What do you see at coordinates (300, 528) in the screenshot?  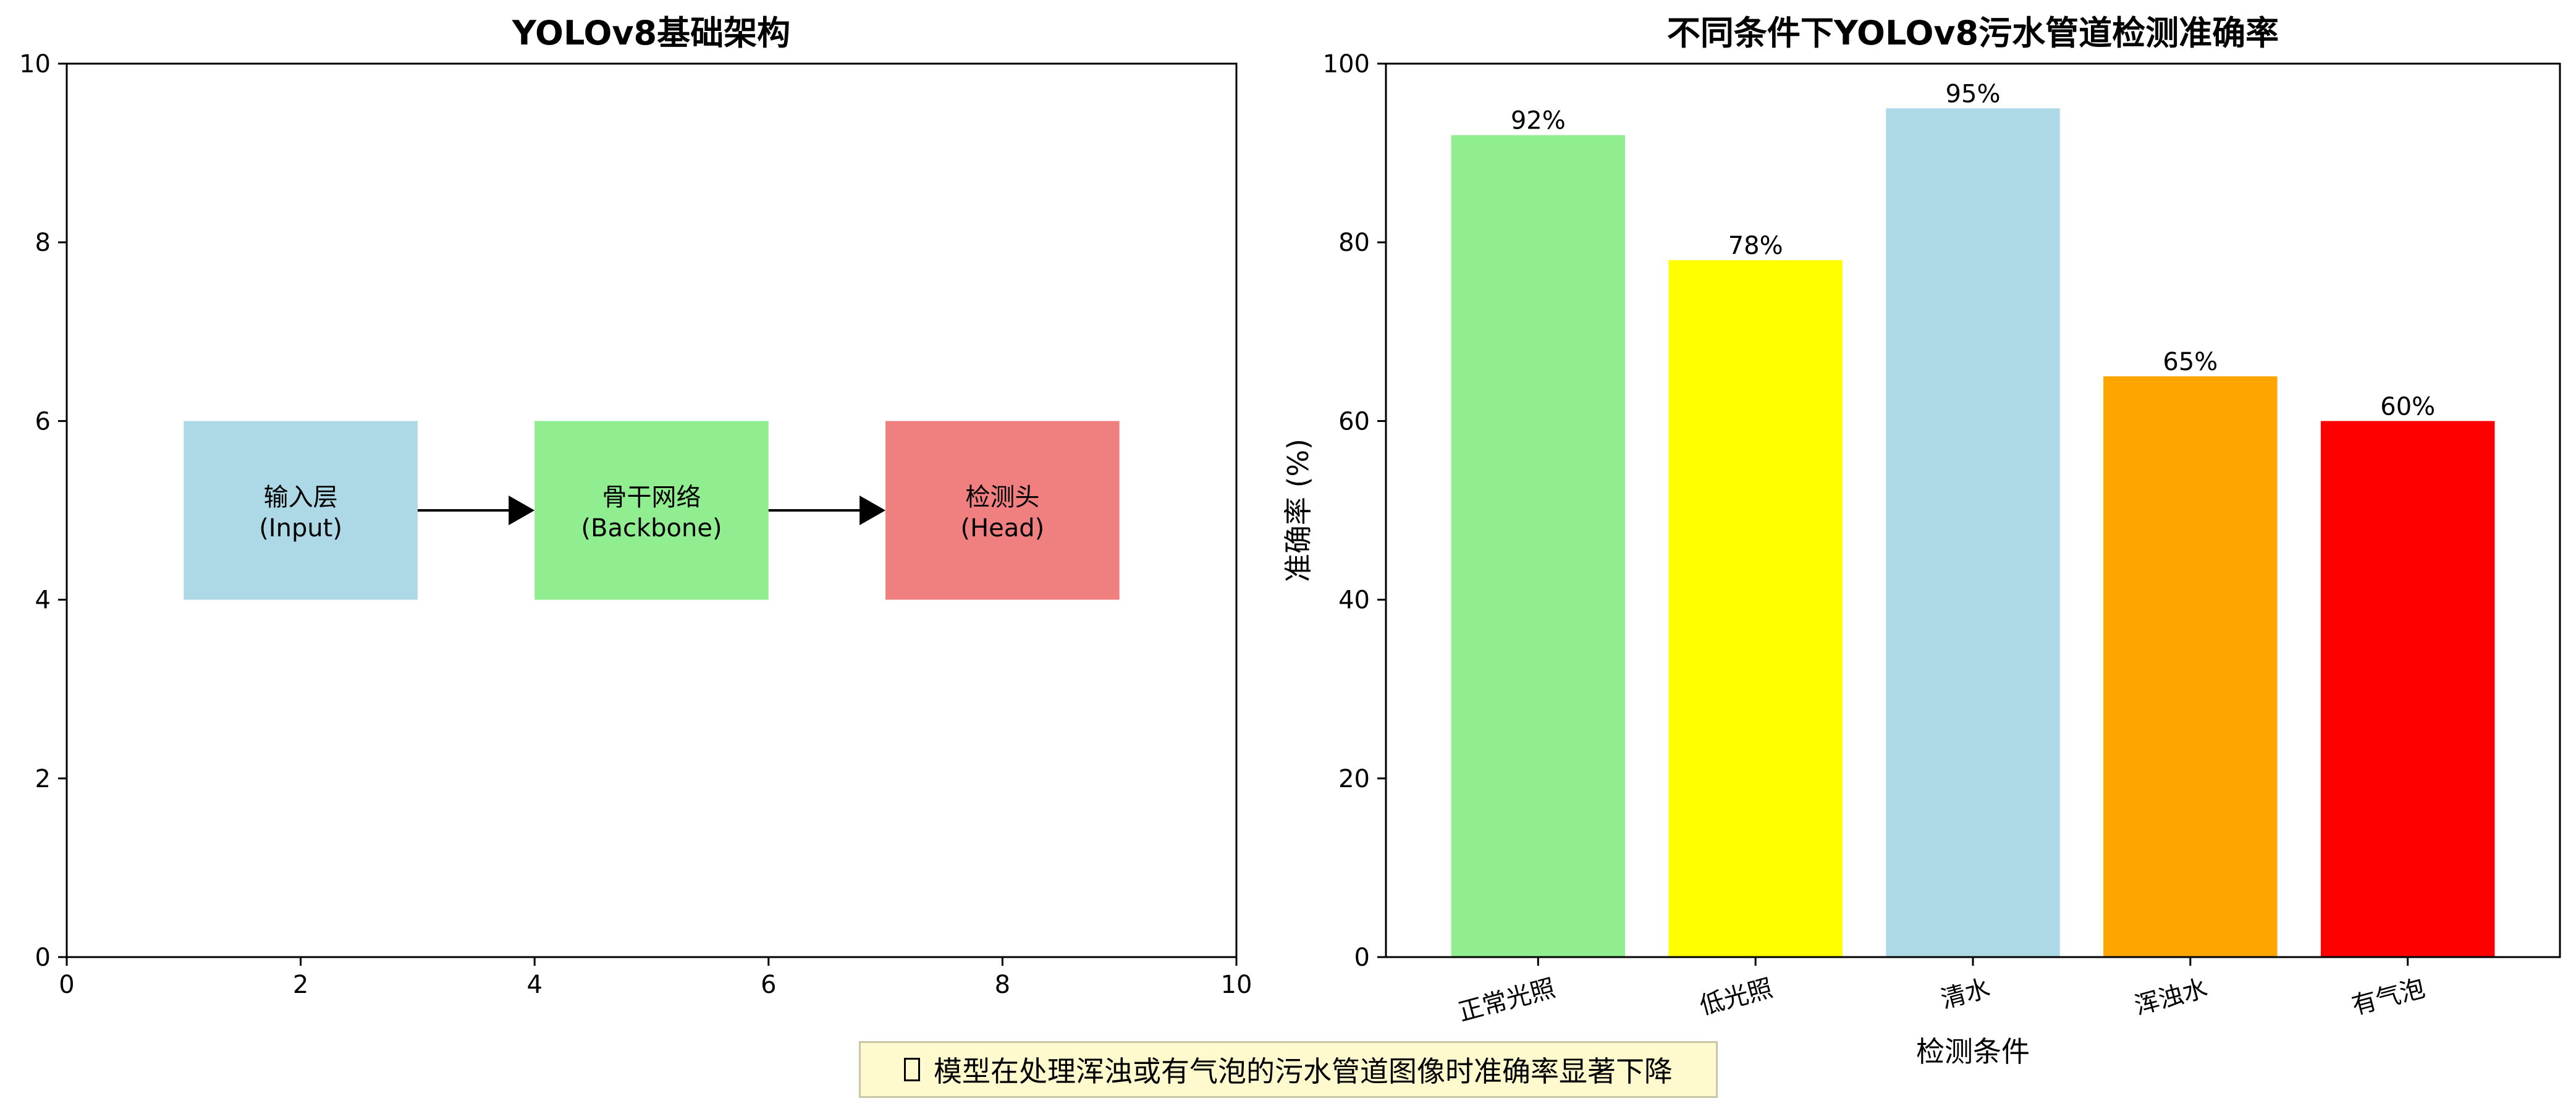 I see `block-sublabel: (Input)` at bounding box center [300, 528].